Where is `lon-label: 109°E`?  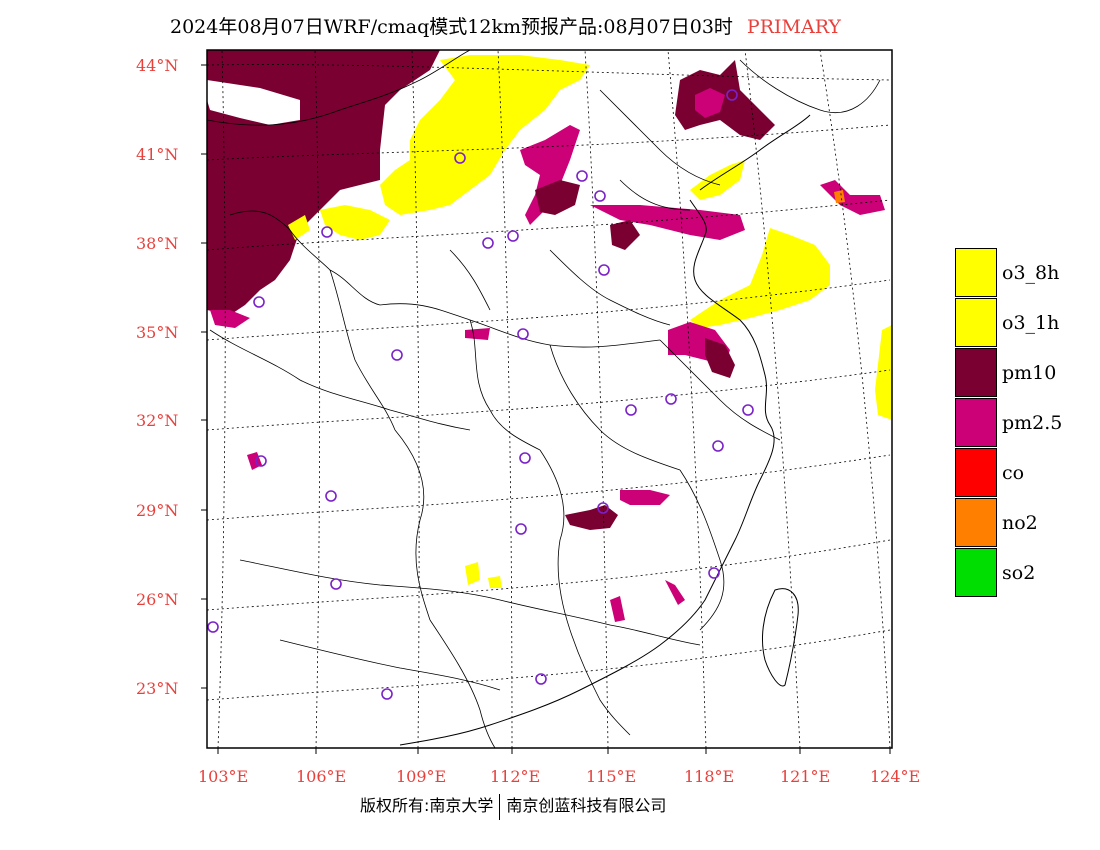 lon-label: 109°E is located at coordinates (421, 776).